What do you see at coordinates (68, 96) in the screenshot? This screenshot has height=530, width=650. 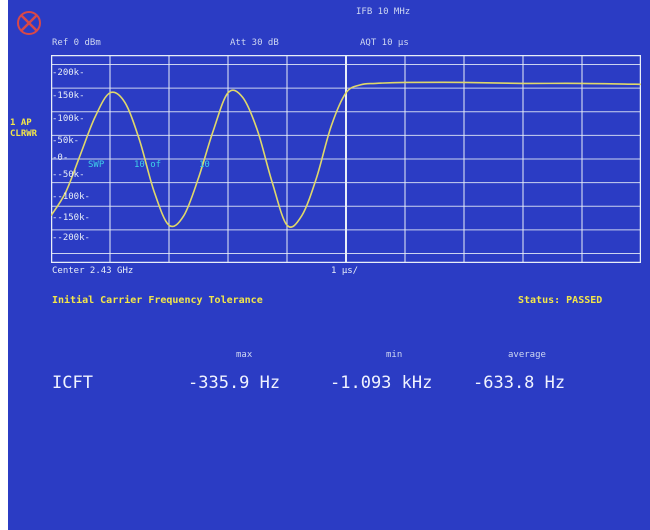 I see `y-tick-label: -150k-` at bounding box center [68, 96].